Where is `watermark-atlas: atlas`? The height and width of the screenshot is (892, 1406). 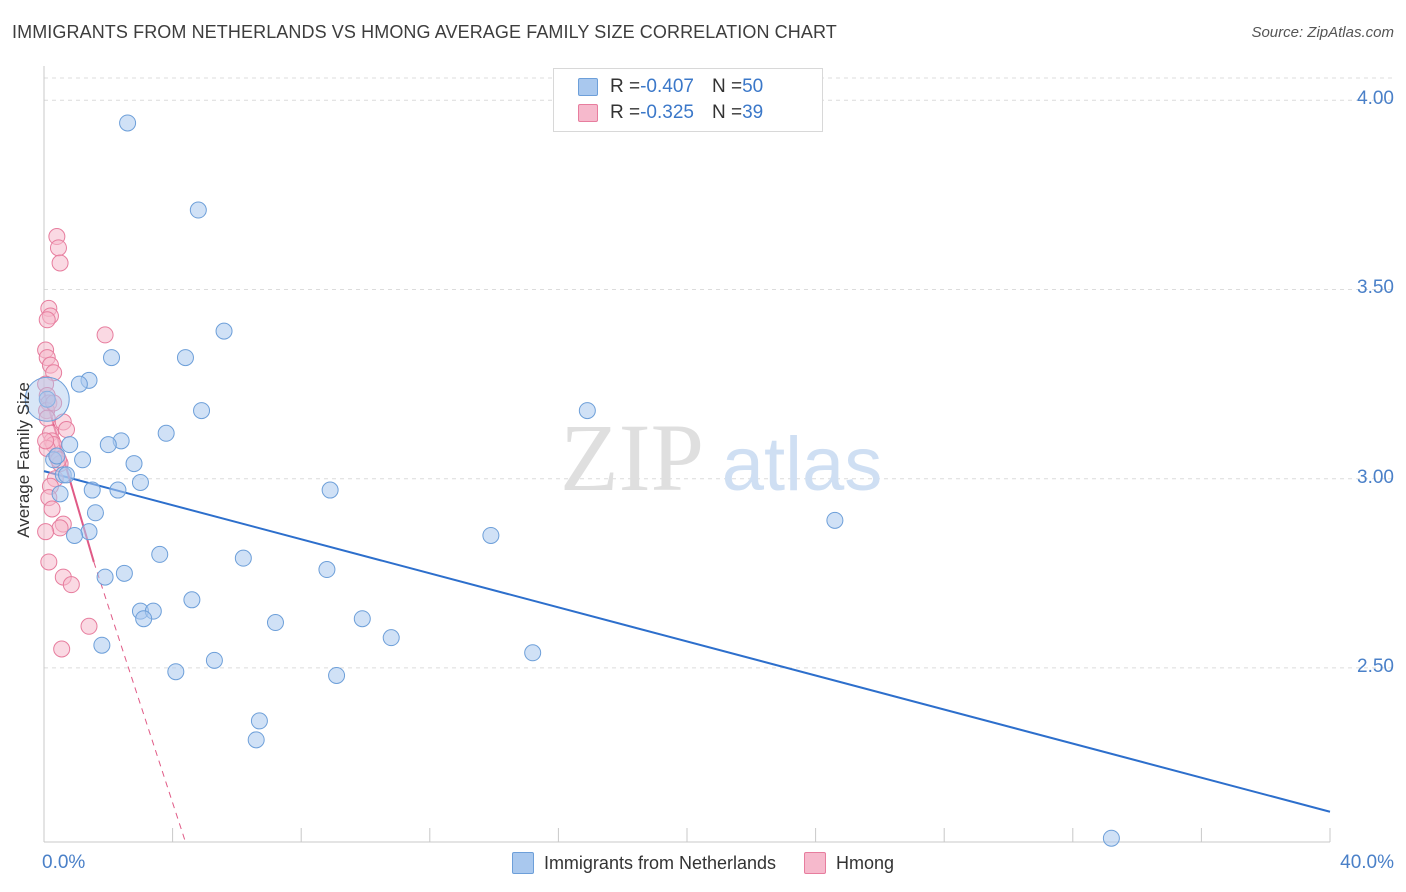 watermark-atlas: atlas is located at coordinates (802, 464).